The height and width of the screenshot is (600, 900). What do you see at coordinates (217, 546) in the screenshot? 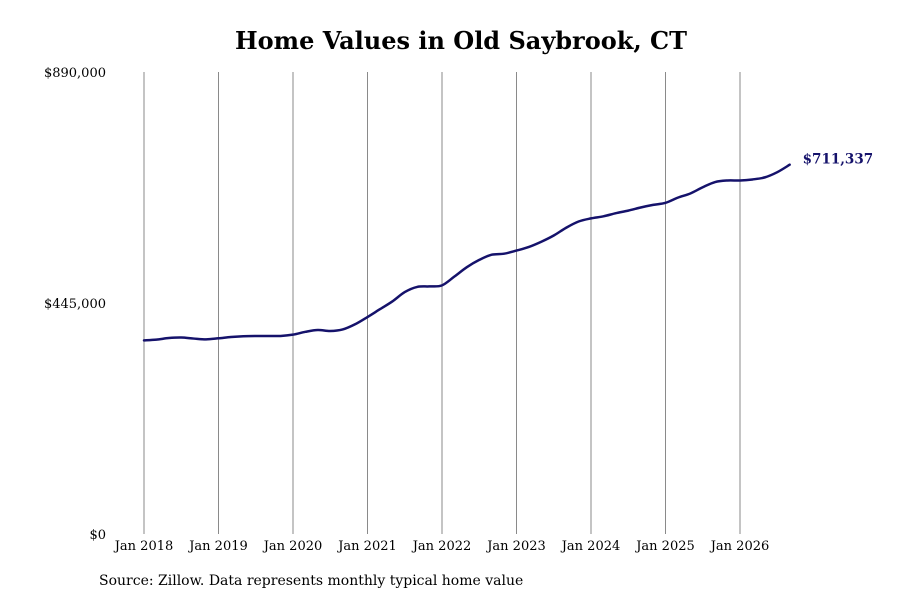
I see `x-tick-label: Jan 2019` at bounding box center [217, 546].